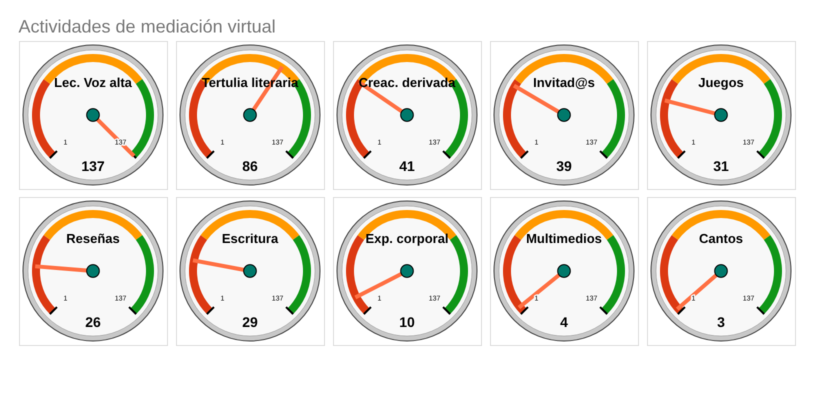  What do you see at coordinates (721, 82) in the screenshot?
I see `text: Juegos` at bounding box center [721, 82].